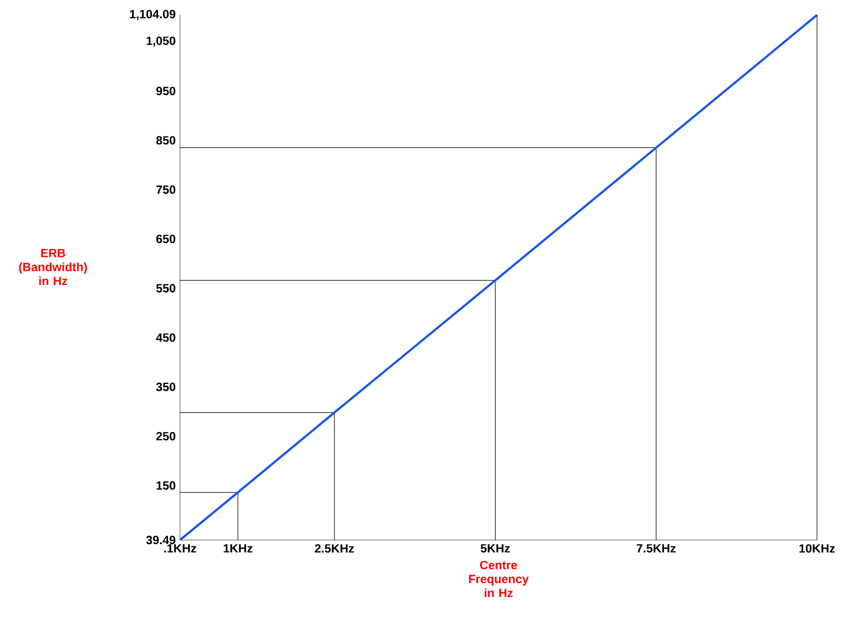  Describe the element at coordinates (161, 540) in the screenshot. I see `y-tick-label: 39.49` at that location.